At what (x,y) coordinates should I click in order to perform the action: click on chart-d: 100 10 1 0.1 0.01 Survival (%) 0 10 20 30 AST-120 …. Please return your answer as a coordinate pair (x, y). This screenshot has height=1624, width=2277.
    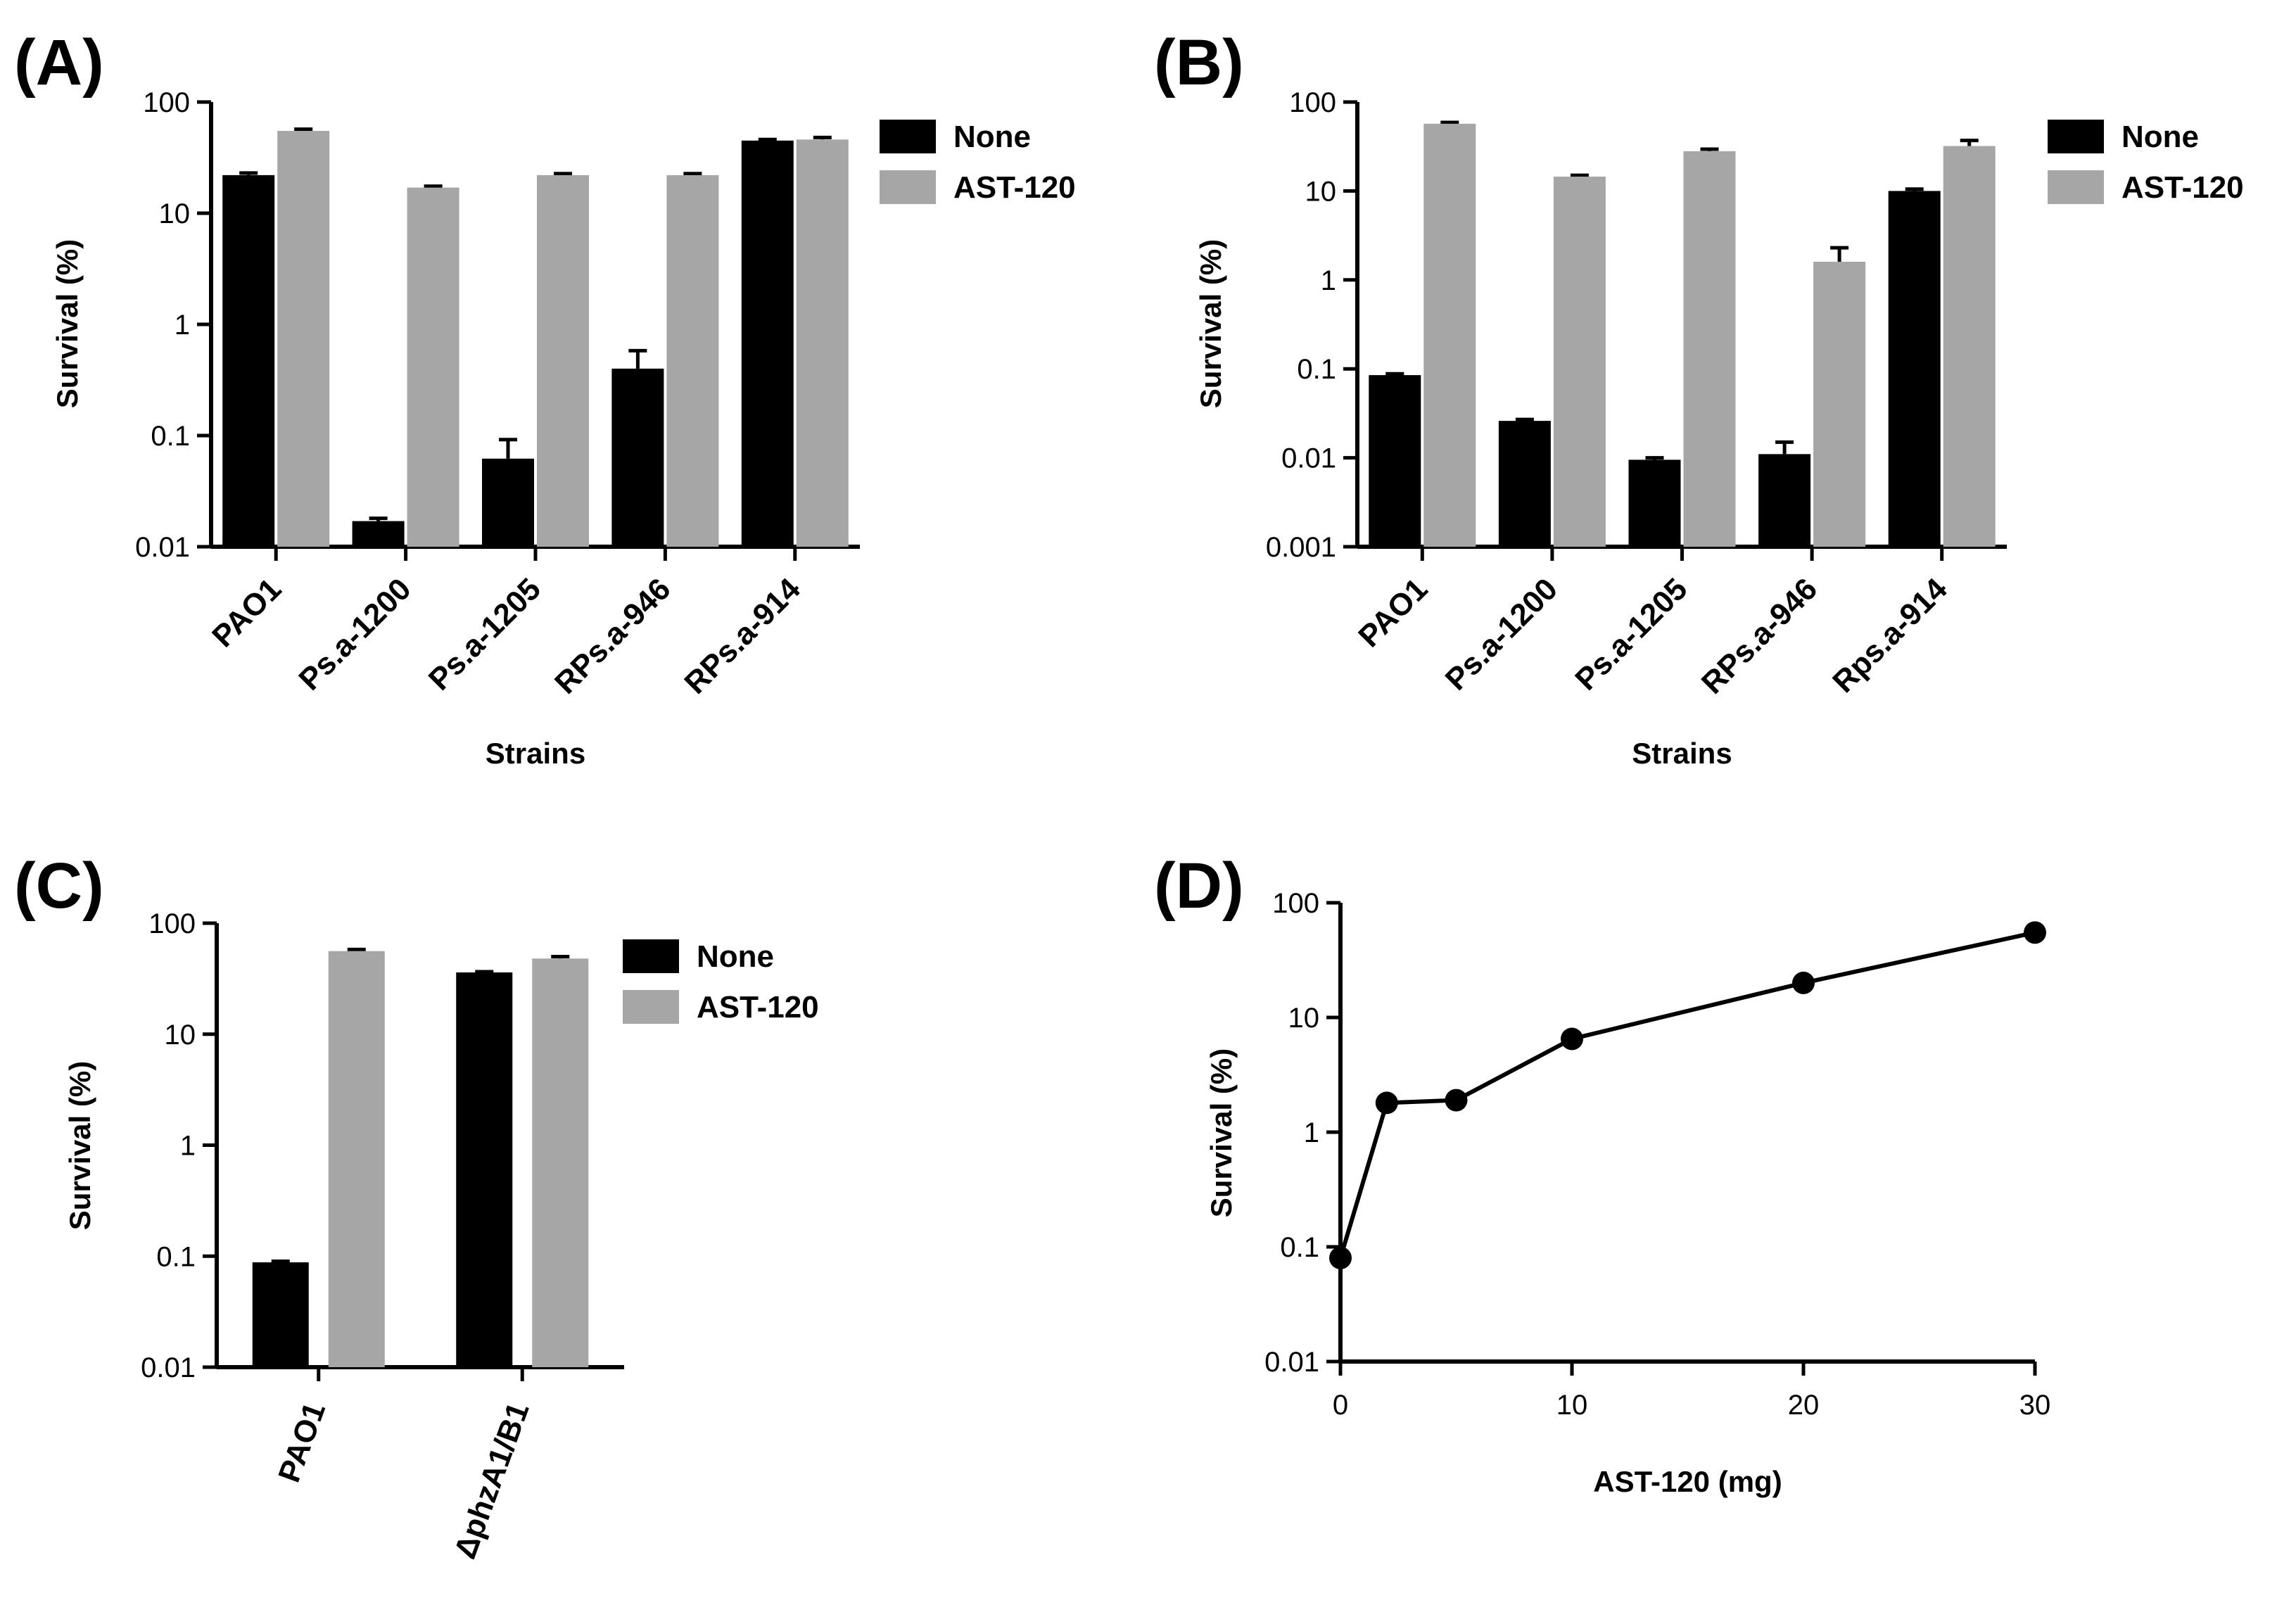
    Looking at the image, I should click on (1627, 1193).